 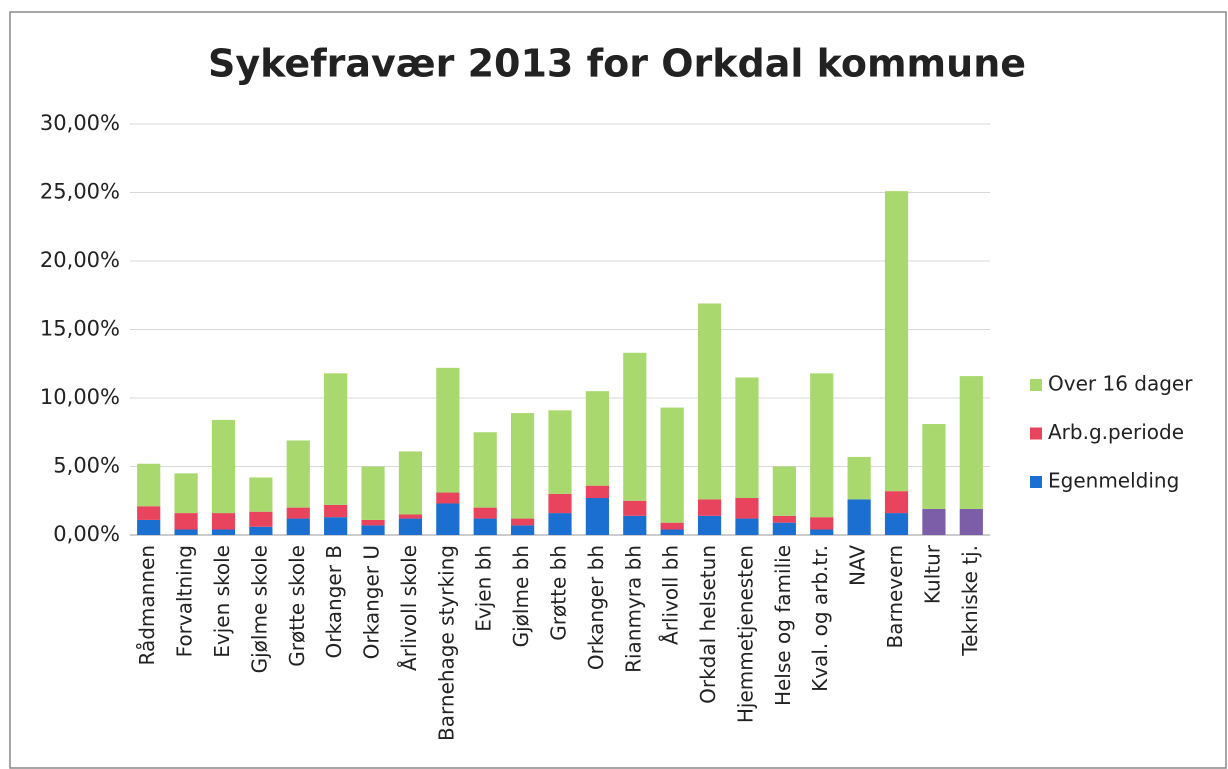 I want to click on x-tick-label: Orkanger U, so click(x=372, y=602).